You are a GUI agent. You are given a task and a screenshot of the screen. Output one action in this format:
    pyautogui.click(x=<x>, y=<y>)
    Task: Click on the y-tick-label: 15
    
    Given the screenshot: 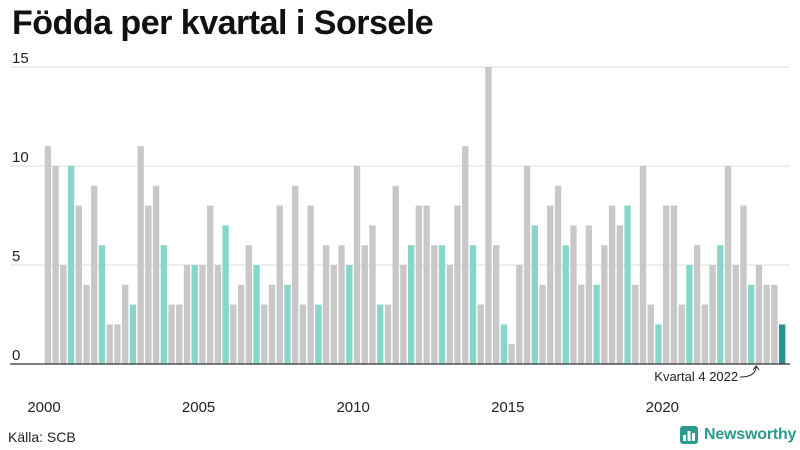 What is the action you would take?
    pyautogui.click(x=20, y=58)
    